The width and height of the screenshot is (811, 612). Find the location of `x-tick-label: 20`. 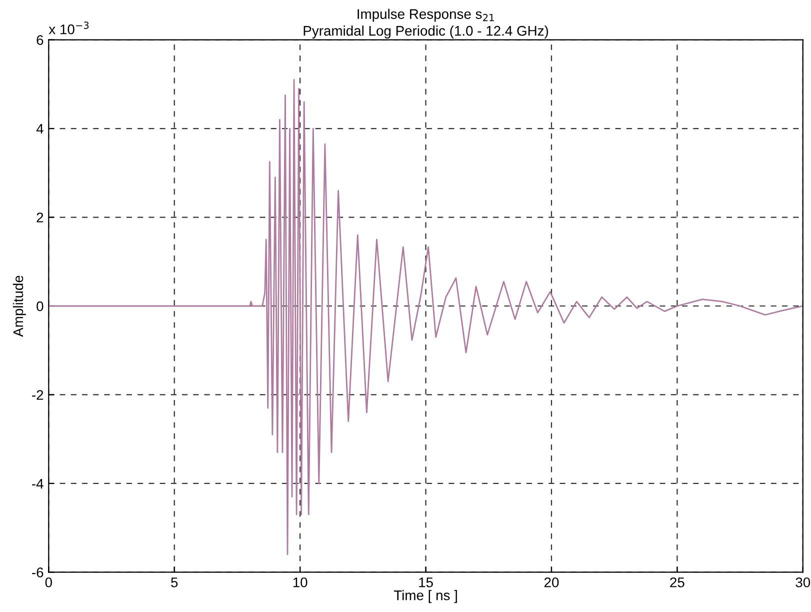

x-tick-label: 20 is located at coordinates (551, 582).